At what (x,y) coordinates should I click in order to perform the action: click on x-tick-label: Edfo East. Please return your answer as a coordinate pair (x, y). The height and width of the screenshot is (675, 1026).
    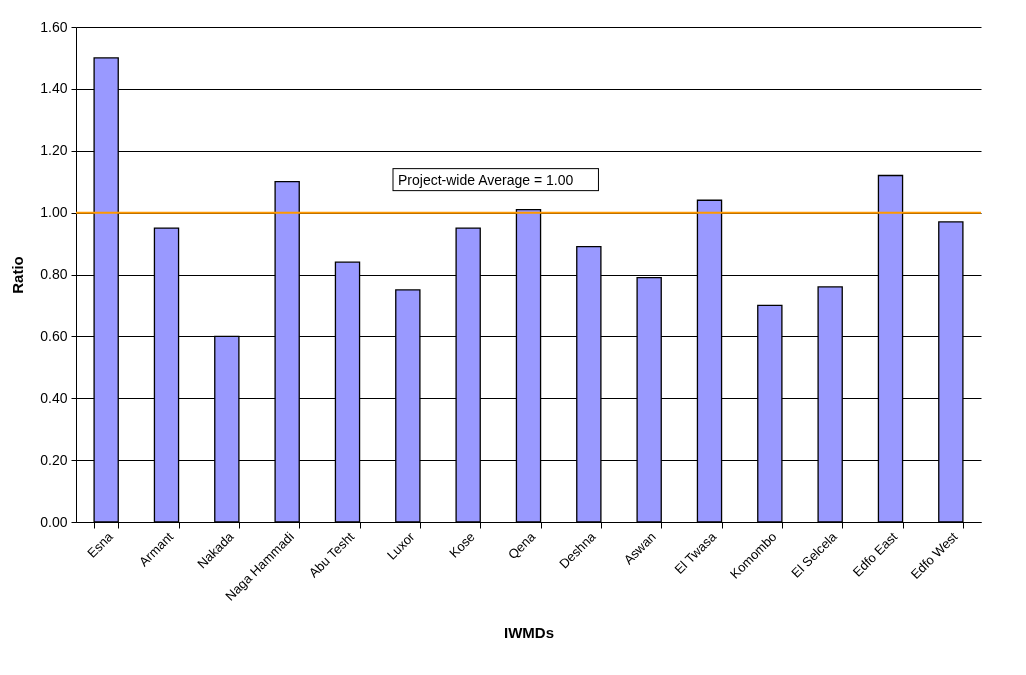
    Looking at the image, I should click on (875, 554).